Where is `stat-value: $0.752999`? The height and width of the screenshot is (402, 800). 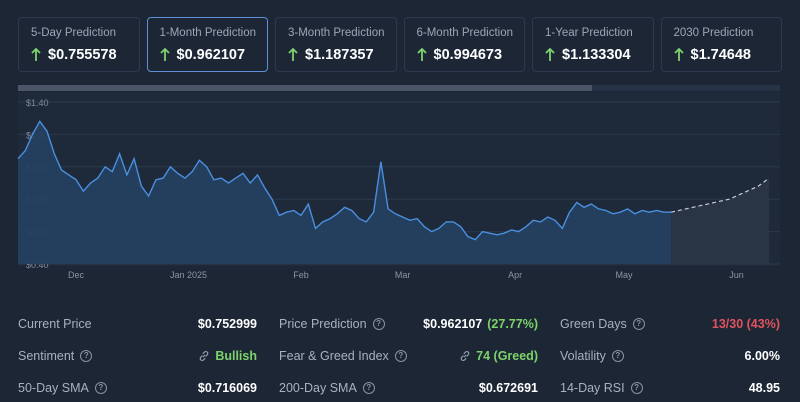 stat-value: $0.752999 is located at coordinates (227, 324).